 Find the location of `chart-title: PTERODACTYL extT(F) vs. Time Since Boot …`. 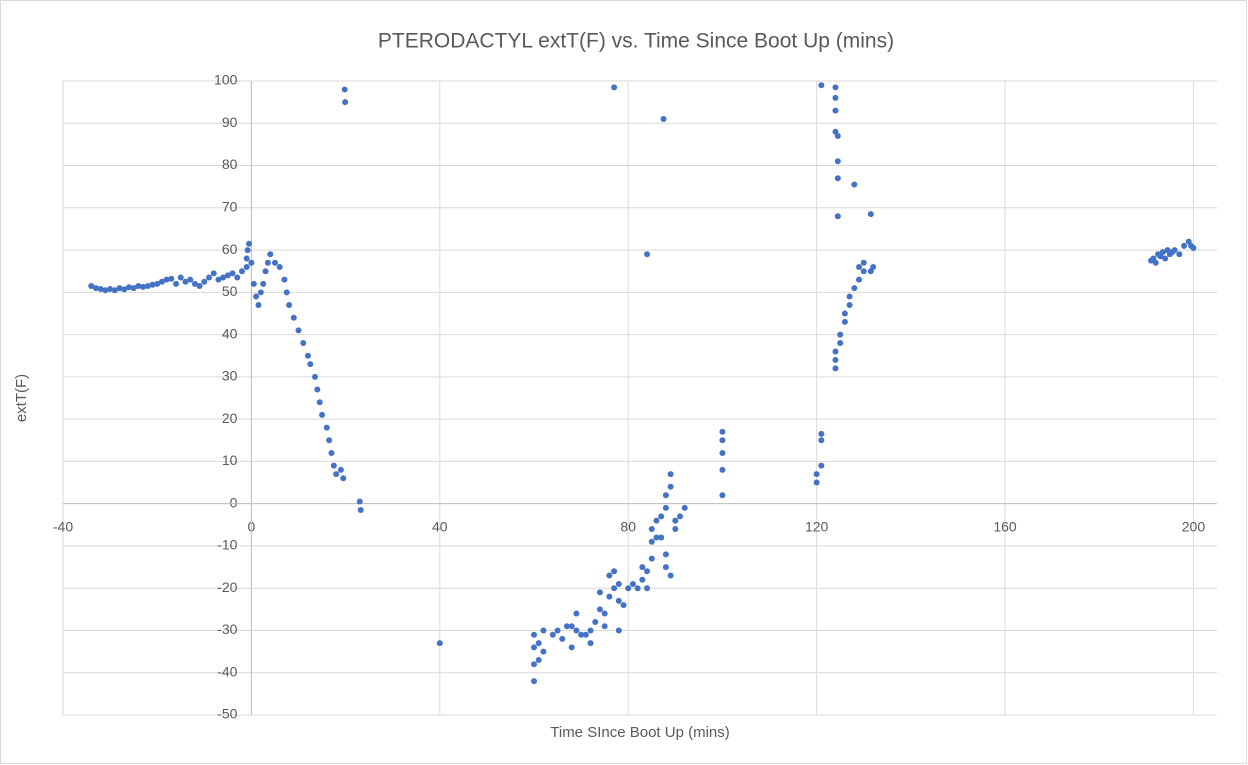

chart-title: PTERODACTYL extT(F) vs. Time Since Boot … is located at coordinates (636, 41).